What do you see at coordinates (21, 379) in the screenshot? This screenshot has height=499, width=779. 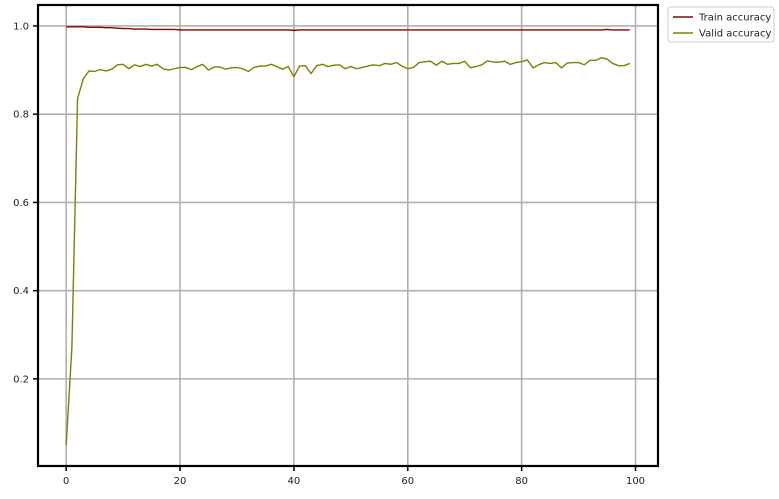 I see `y-tick-label: 0.2` at bounding box center [21, 379].